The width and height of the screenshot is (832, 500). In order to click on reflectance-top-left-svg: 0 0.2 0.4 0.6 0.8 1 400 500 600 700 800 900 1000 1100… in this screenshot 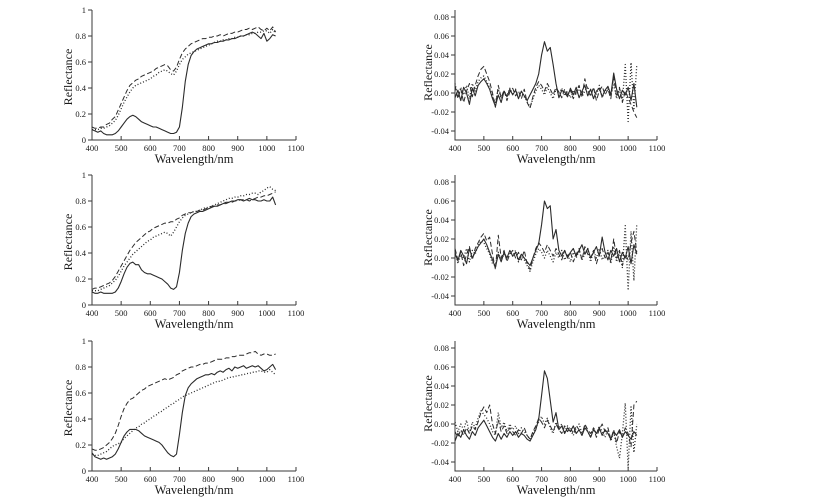, I will do `click(183, 85)`.